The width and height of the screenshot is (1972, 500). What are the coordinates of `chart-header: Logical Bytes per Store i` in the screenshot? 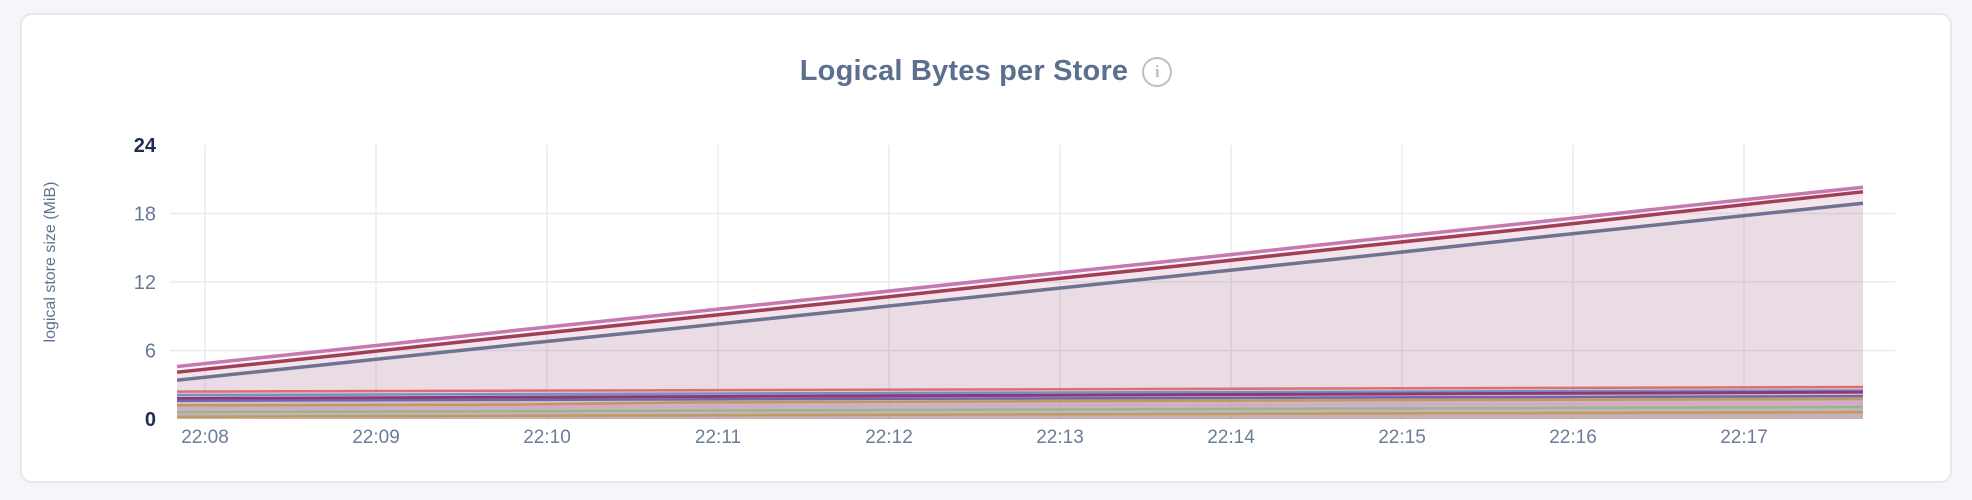 It's located at (986, 71).